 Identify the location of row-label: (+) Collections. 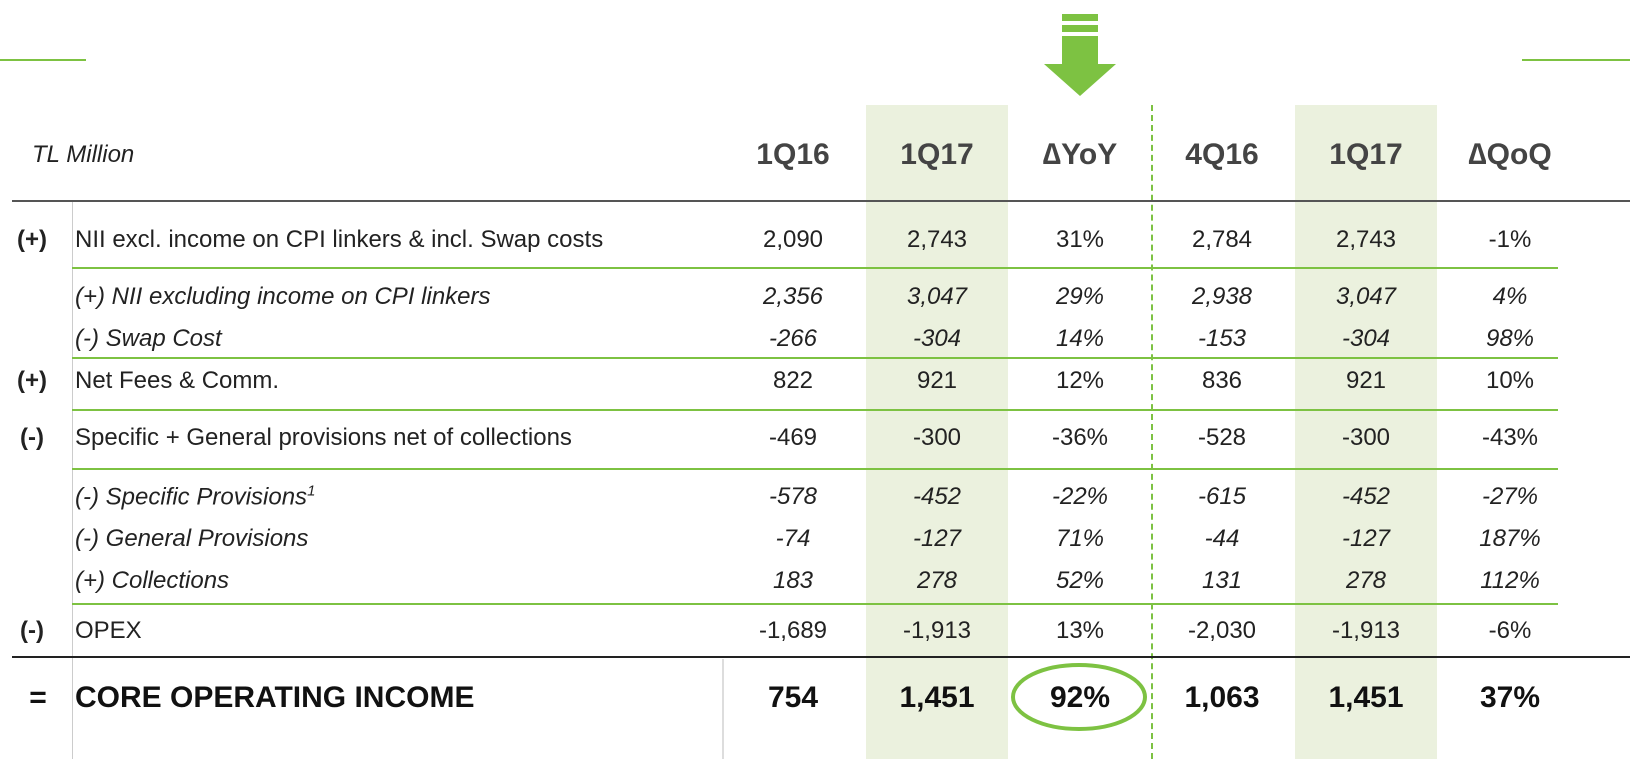
(152, 580).